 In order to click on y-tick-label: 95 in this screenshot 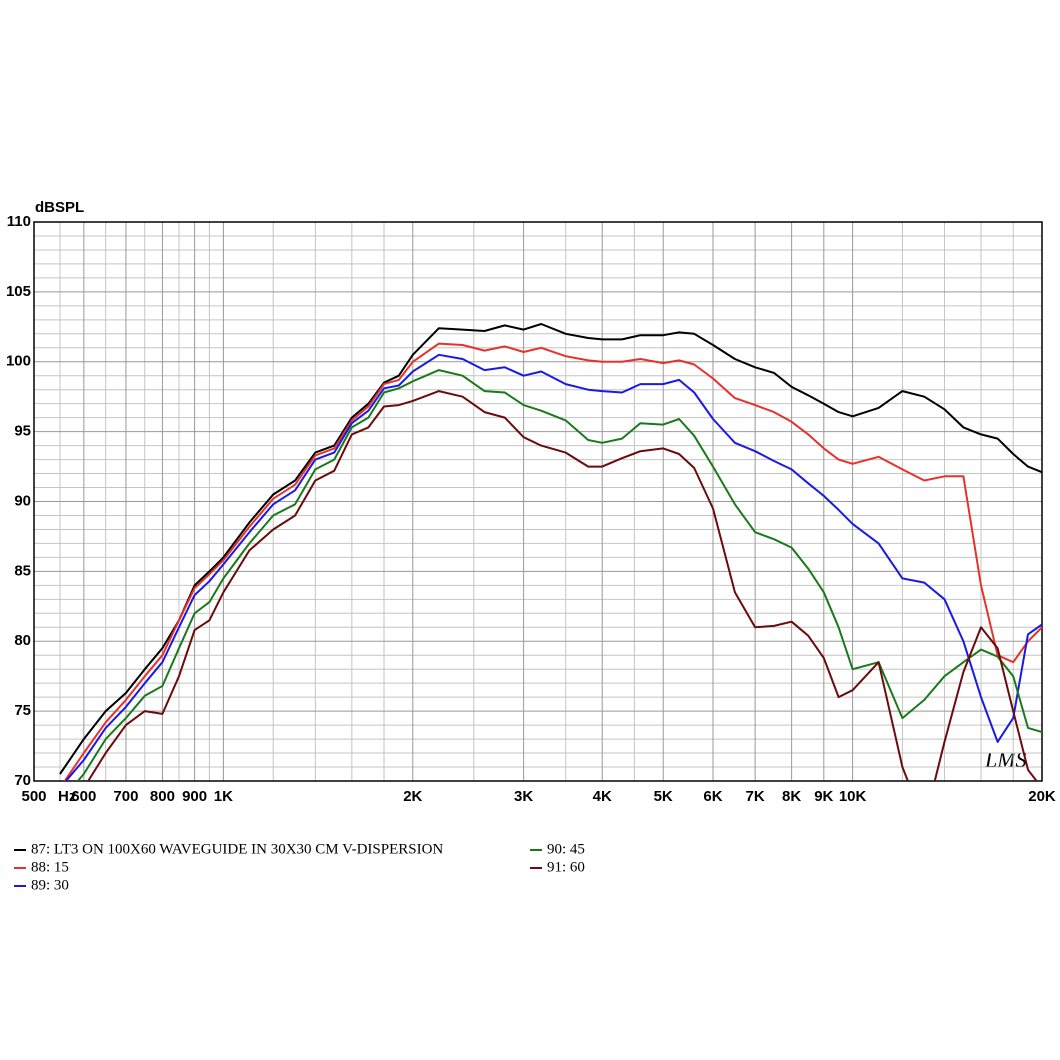, I will do `click(22, 431)`.